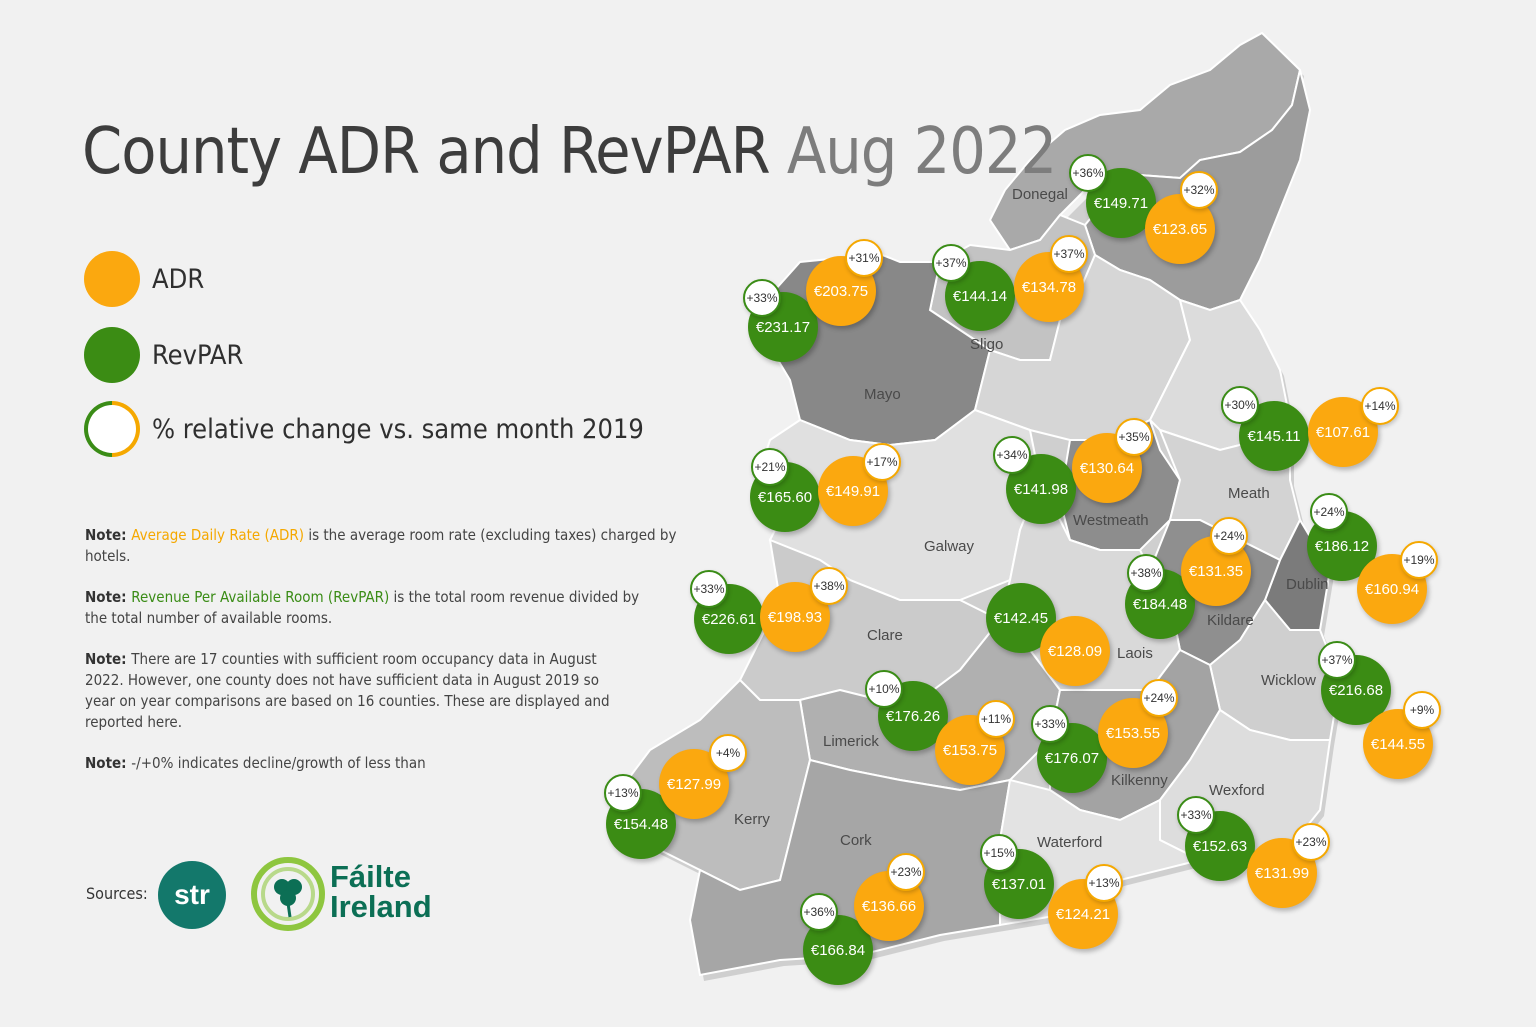 The height and width of the screenshot is (1027, 1536). Describe the element at coordinates (117, 893) in the screenshot. I see `sources-label: Sources:` at that location.